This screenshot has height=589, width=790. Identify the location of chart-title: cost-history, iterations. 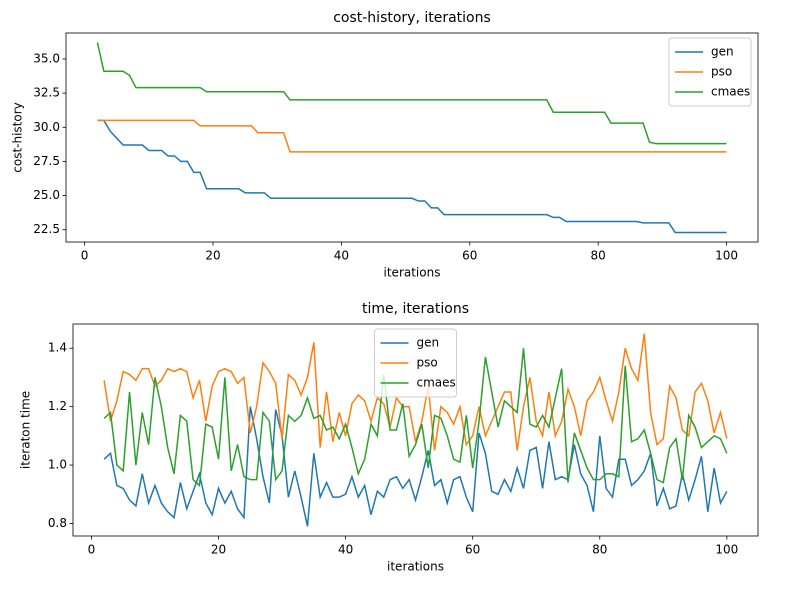
(412, 18).